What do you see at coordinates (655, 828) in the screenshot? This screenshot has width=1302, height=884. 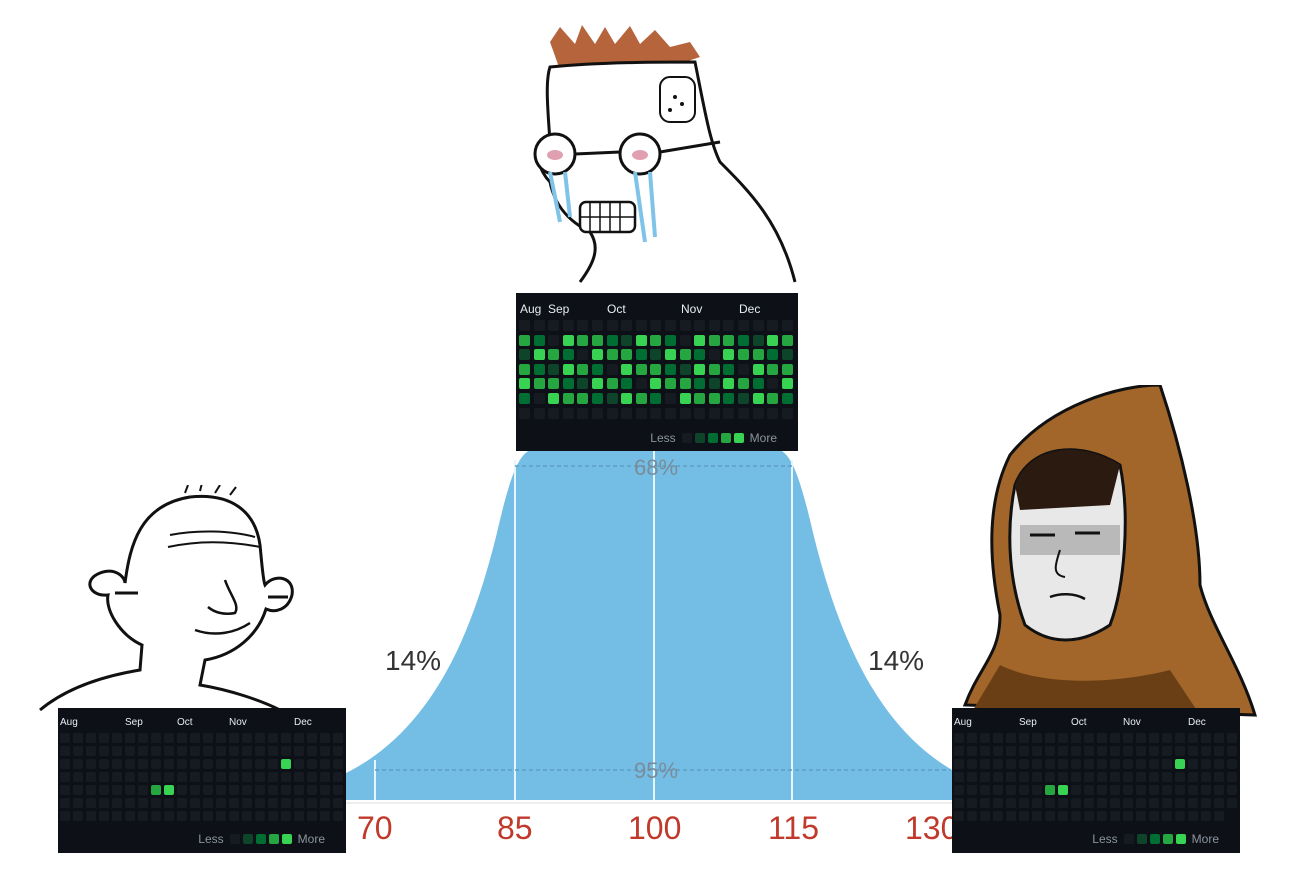 I see `x-tick-100: 100` at bounding box center [655, 828].